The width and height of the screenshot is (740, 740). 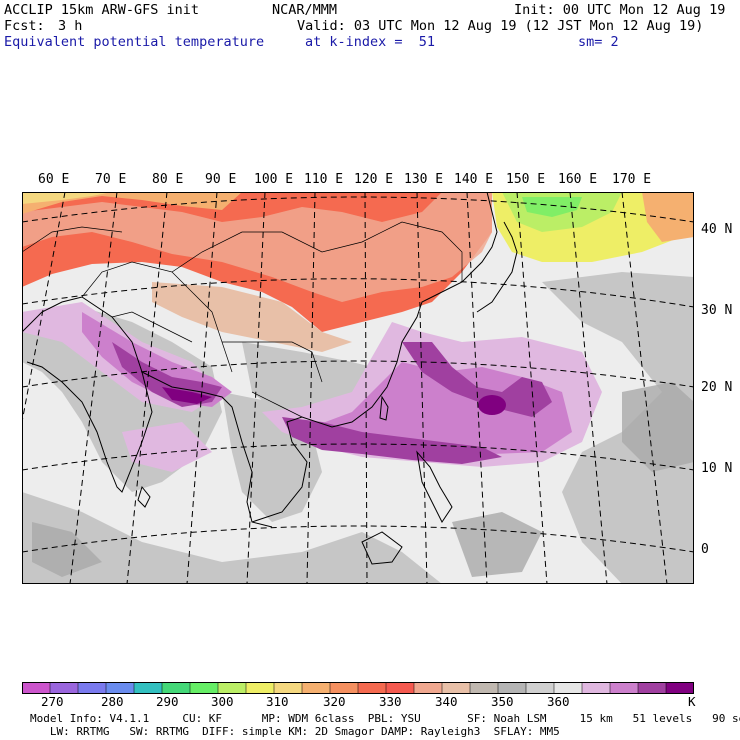 What do you see at coordinates (102, 10) in the screenshot?
I see `model-title: ACCLIP 15km ARW-GFS init` at bounding box center [102, 10].